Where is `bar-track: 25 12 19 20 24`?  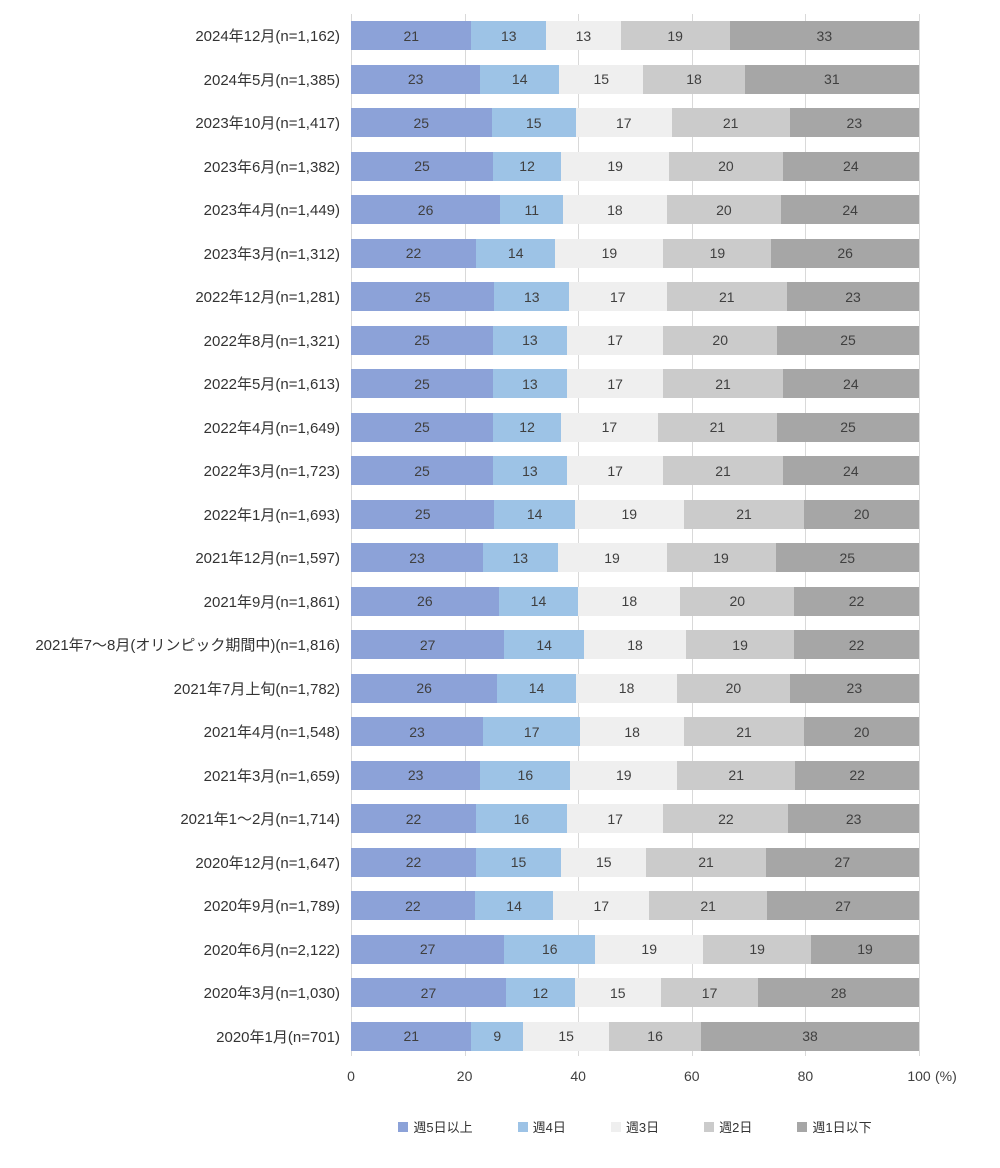
bar-track: 25 12 19 20 24 is located at coordinates (635, 166).